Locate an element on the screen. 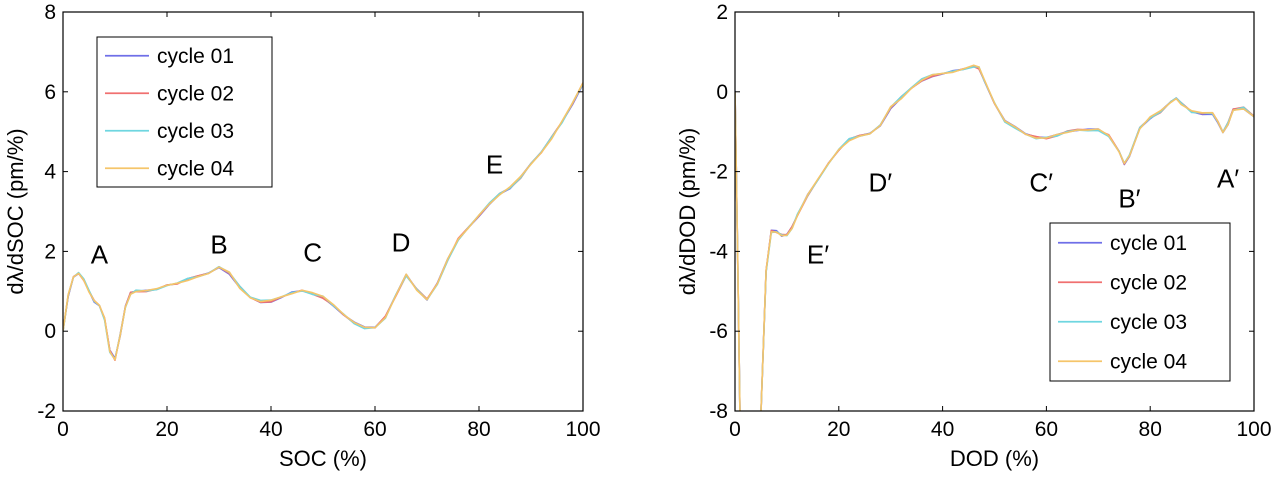  panel-1-annotation-e: E is located at coordinates (494, 165).